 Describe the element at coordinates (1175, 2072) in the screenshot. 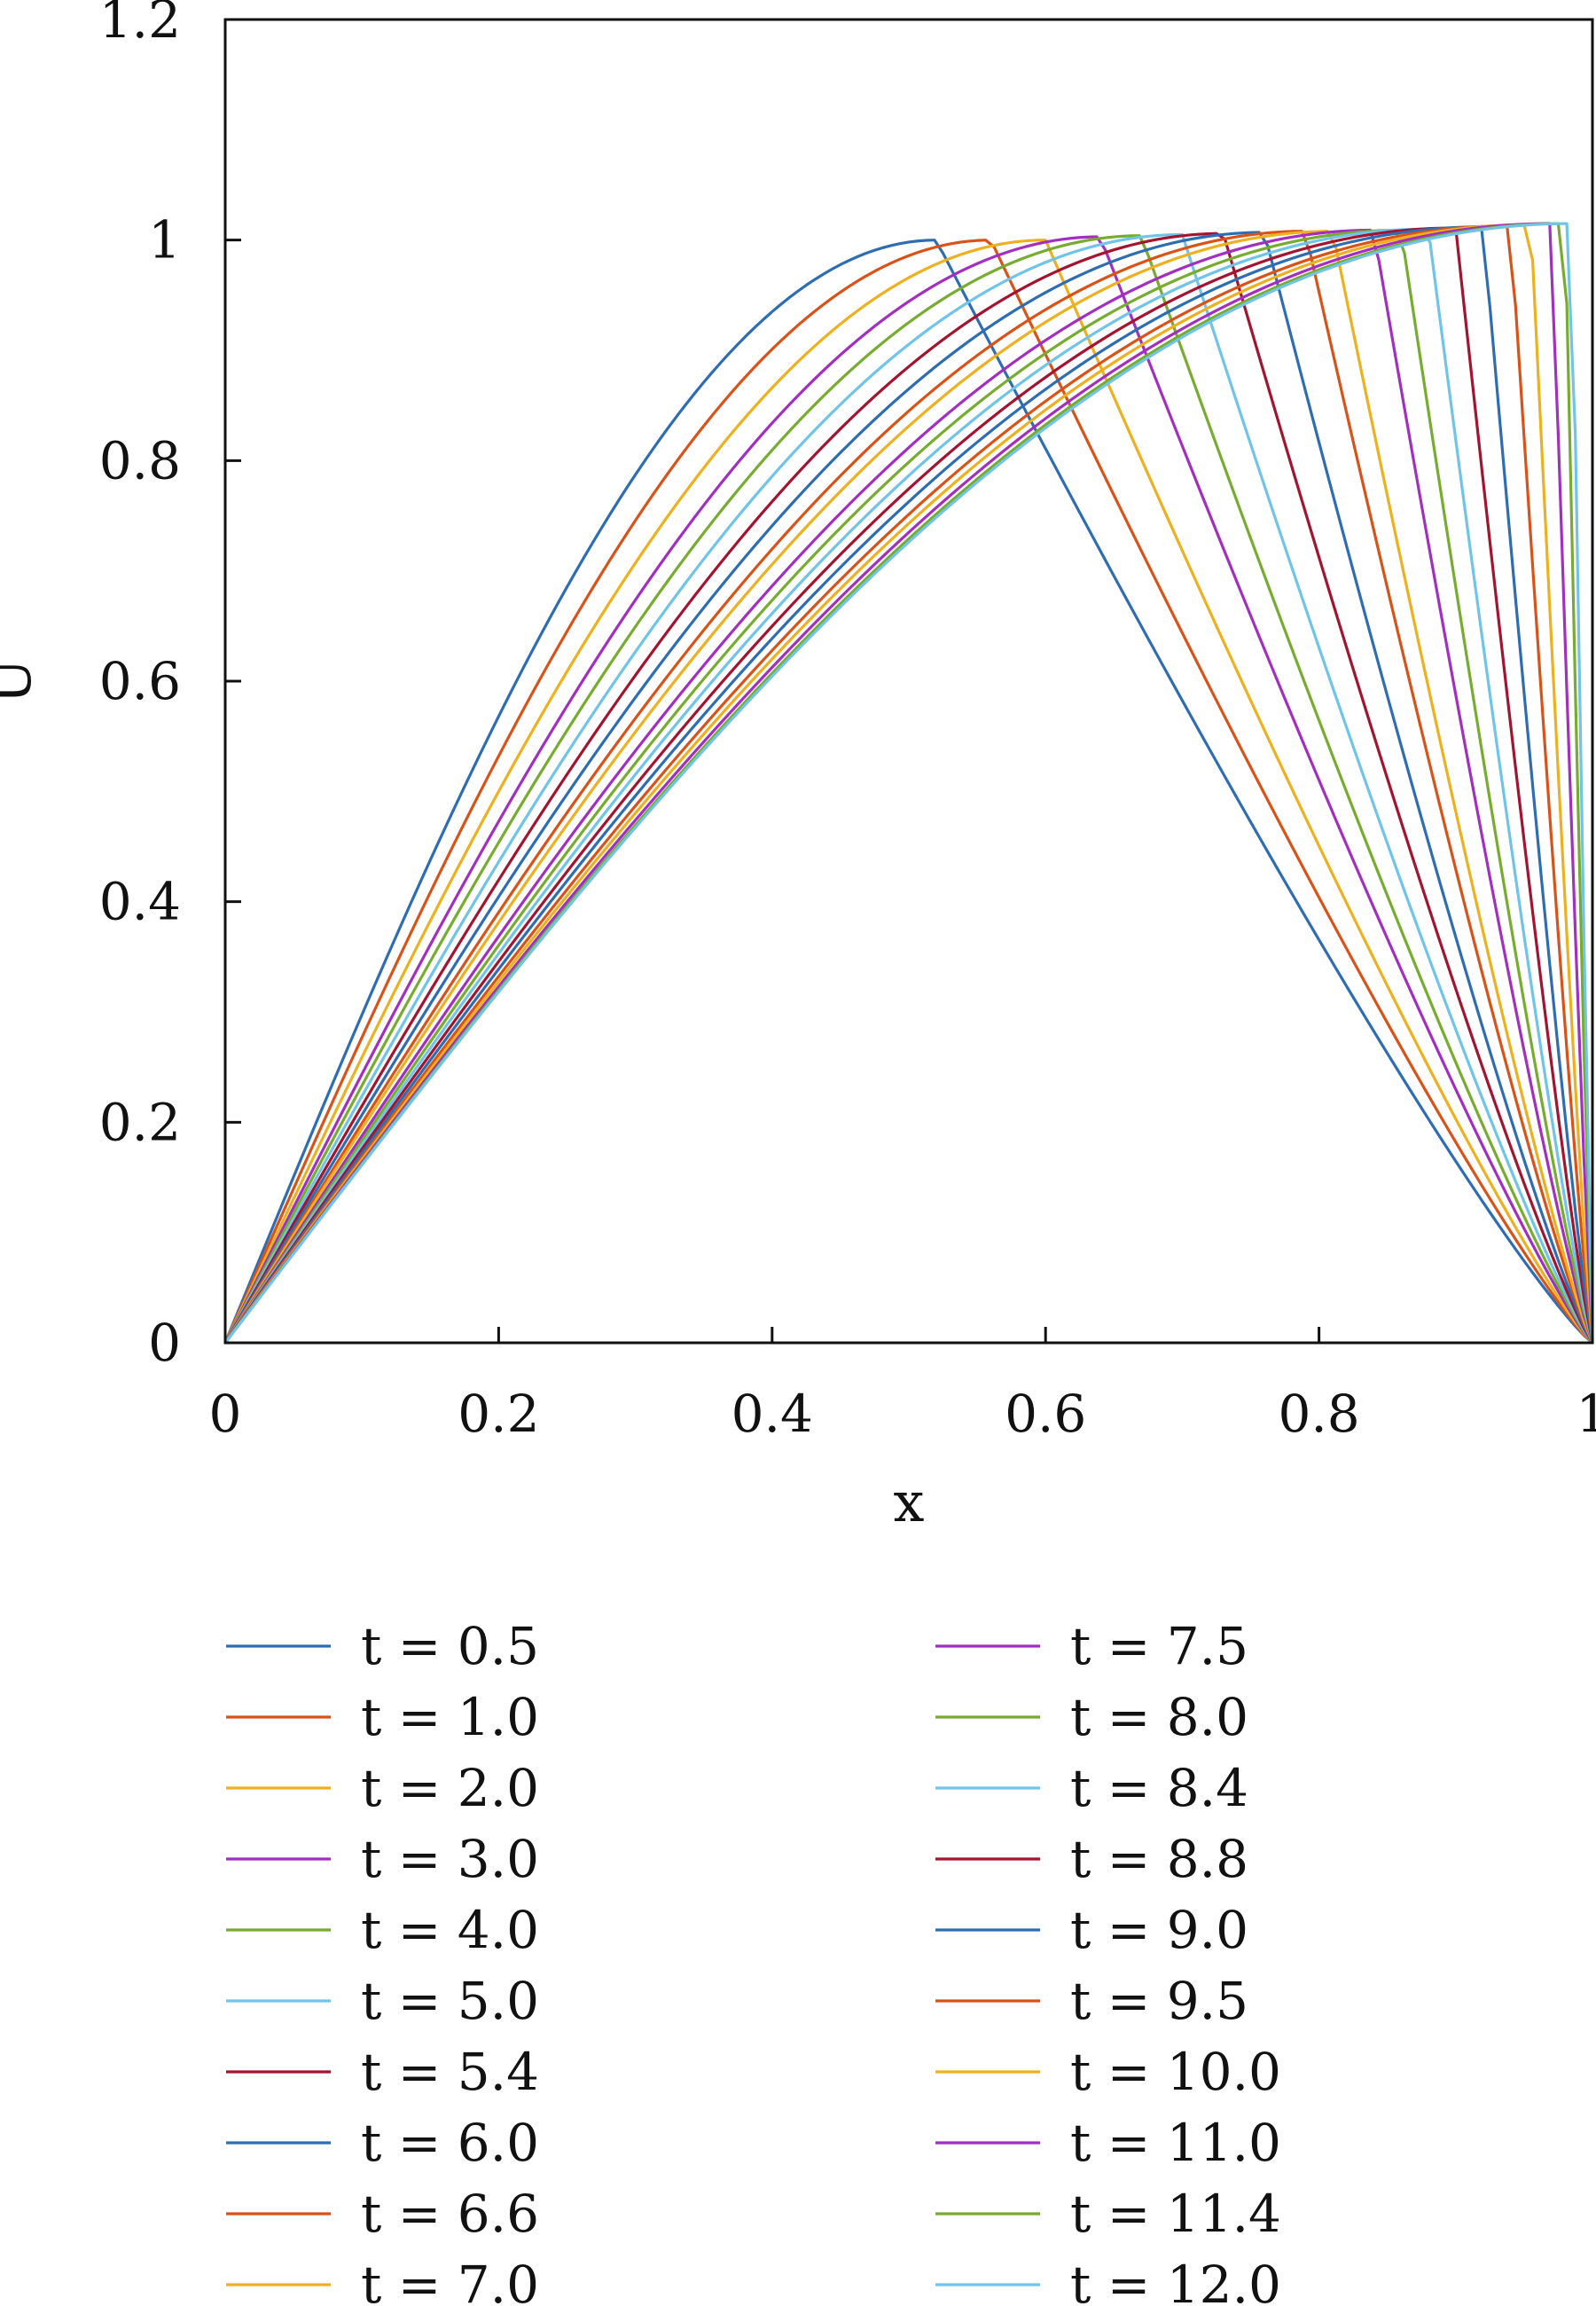

I see `legend-label: t = 10.0` at that location.